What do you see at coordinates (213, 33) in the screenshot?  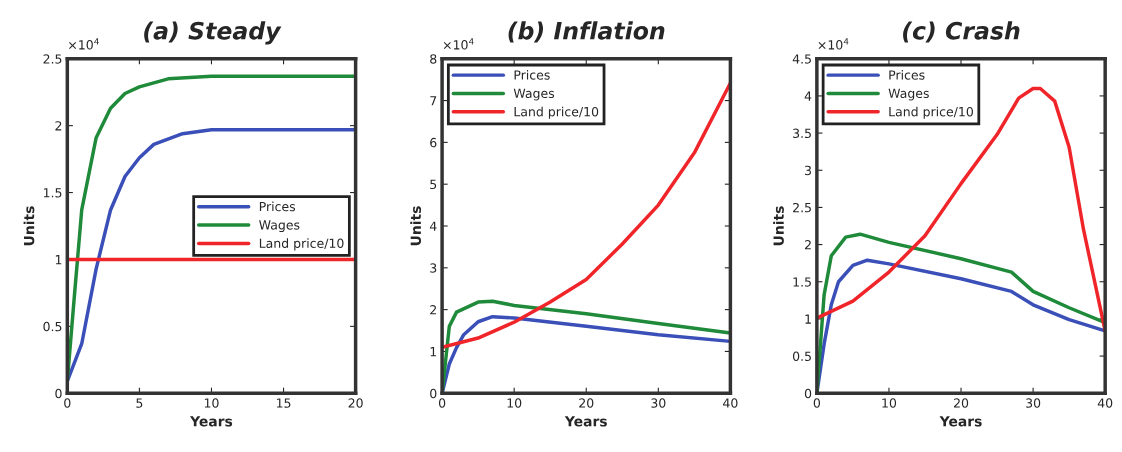 I see `chart-title: (a) Steady` at bounding box center [213, 33].